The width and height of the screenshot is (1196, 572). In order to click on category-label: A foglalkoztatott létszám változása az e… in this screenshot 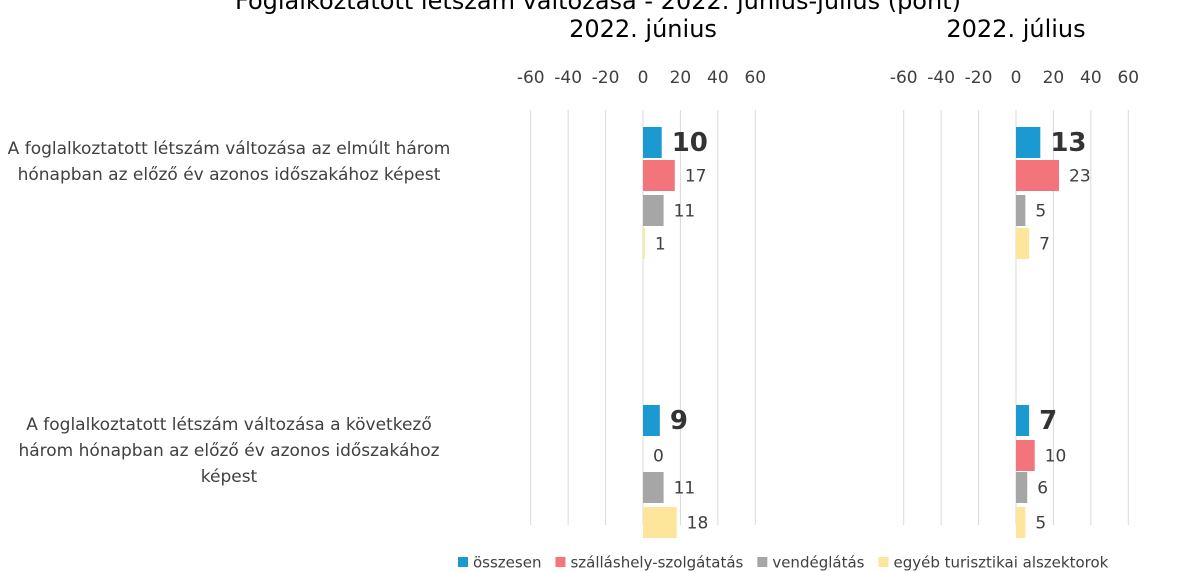, I will do `click(229, 162)`.